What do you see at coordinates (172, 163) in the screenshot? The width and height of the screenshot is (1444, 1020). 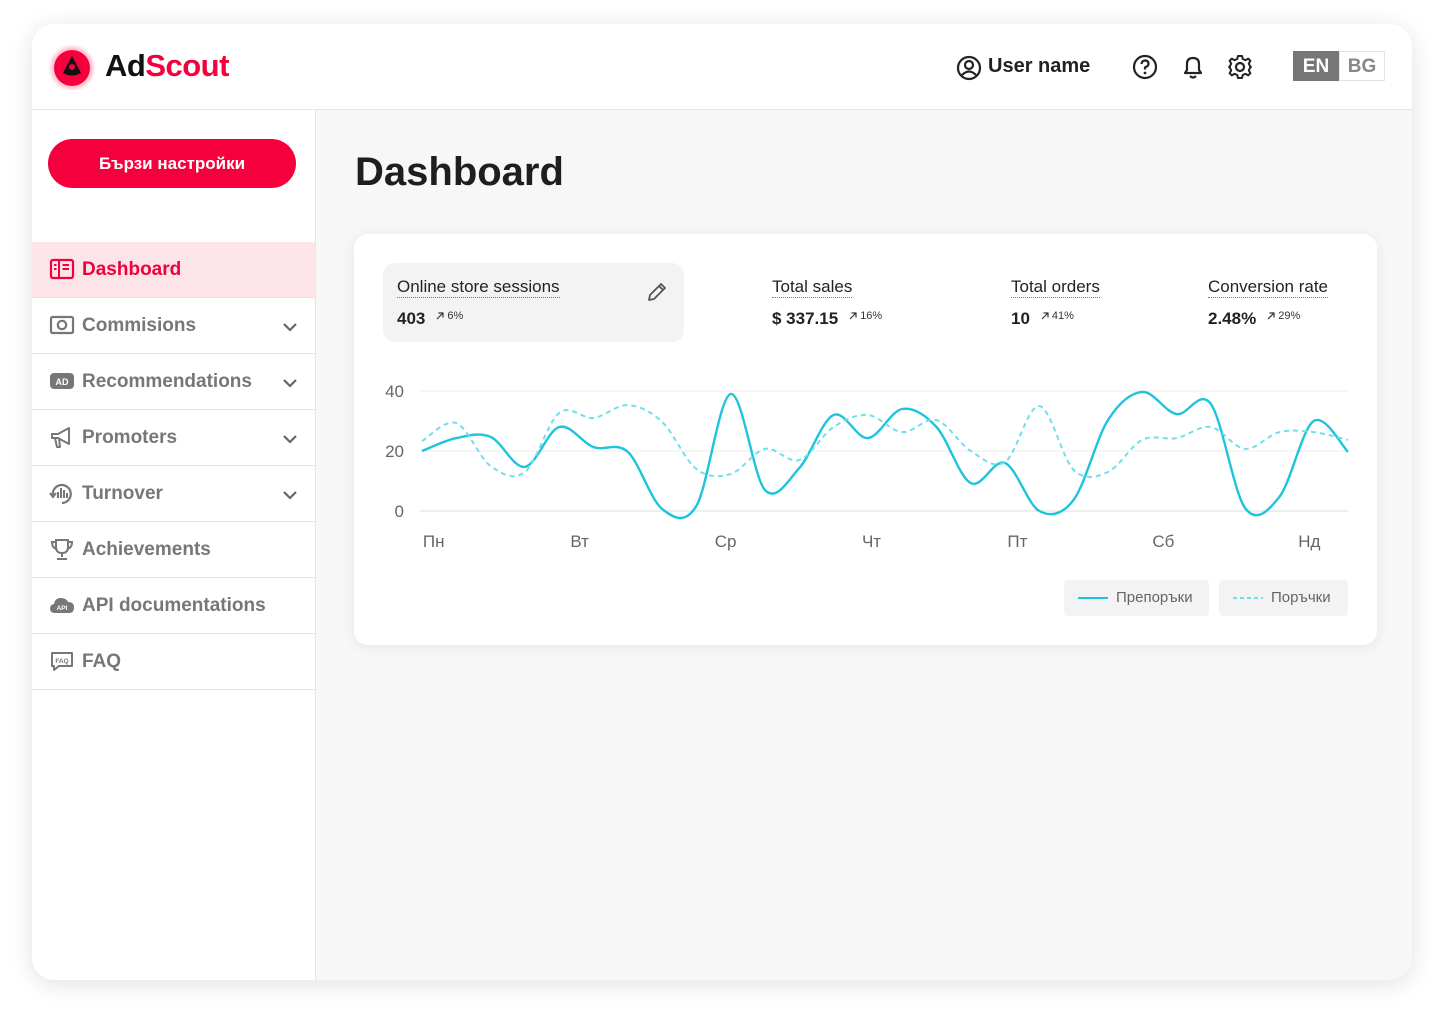 I see `quick-settings-button: Бързи настройки` at bounding box center [172, 163].